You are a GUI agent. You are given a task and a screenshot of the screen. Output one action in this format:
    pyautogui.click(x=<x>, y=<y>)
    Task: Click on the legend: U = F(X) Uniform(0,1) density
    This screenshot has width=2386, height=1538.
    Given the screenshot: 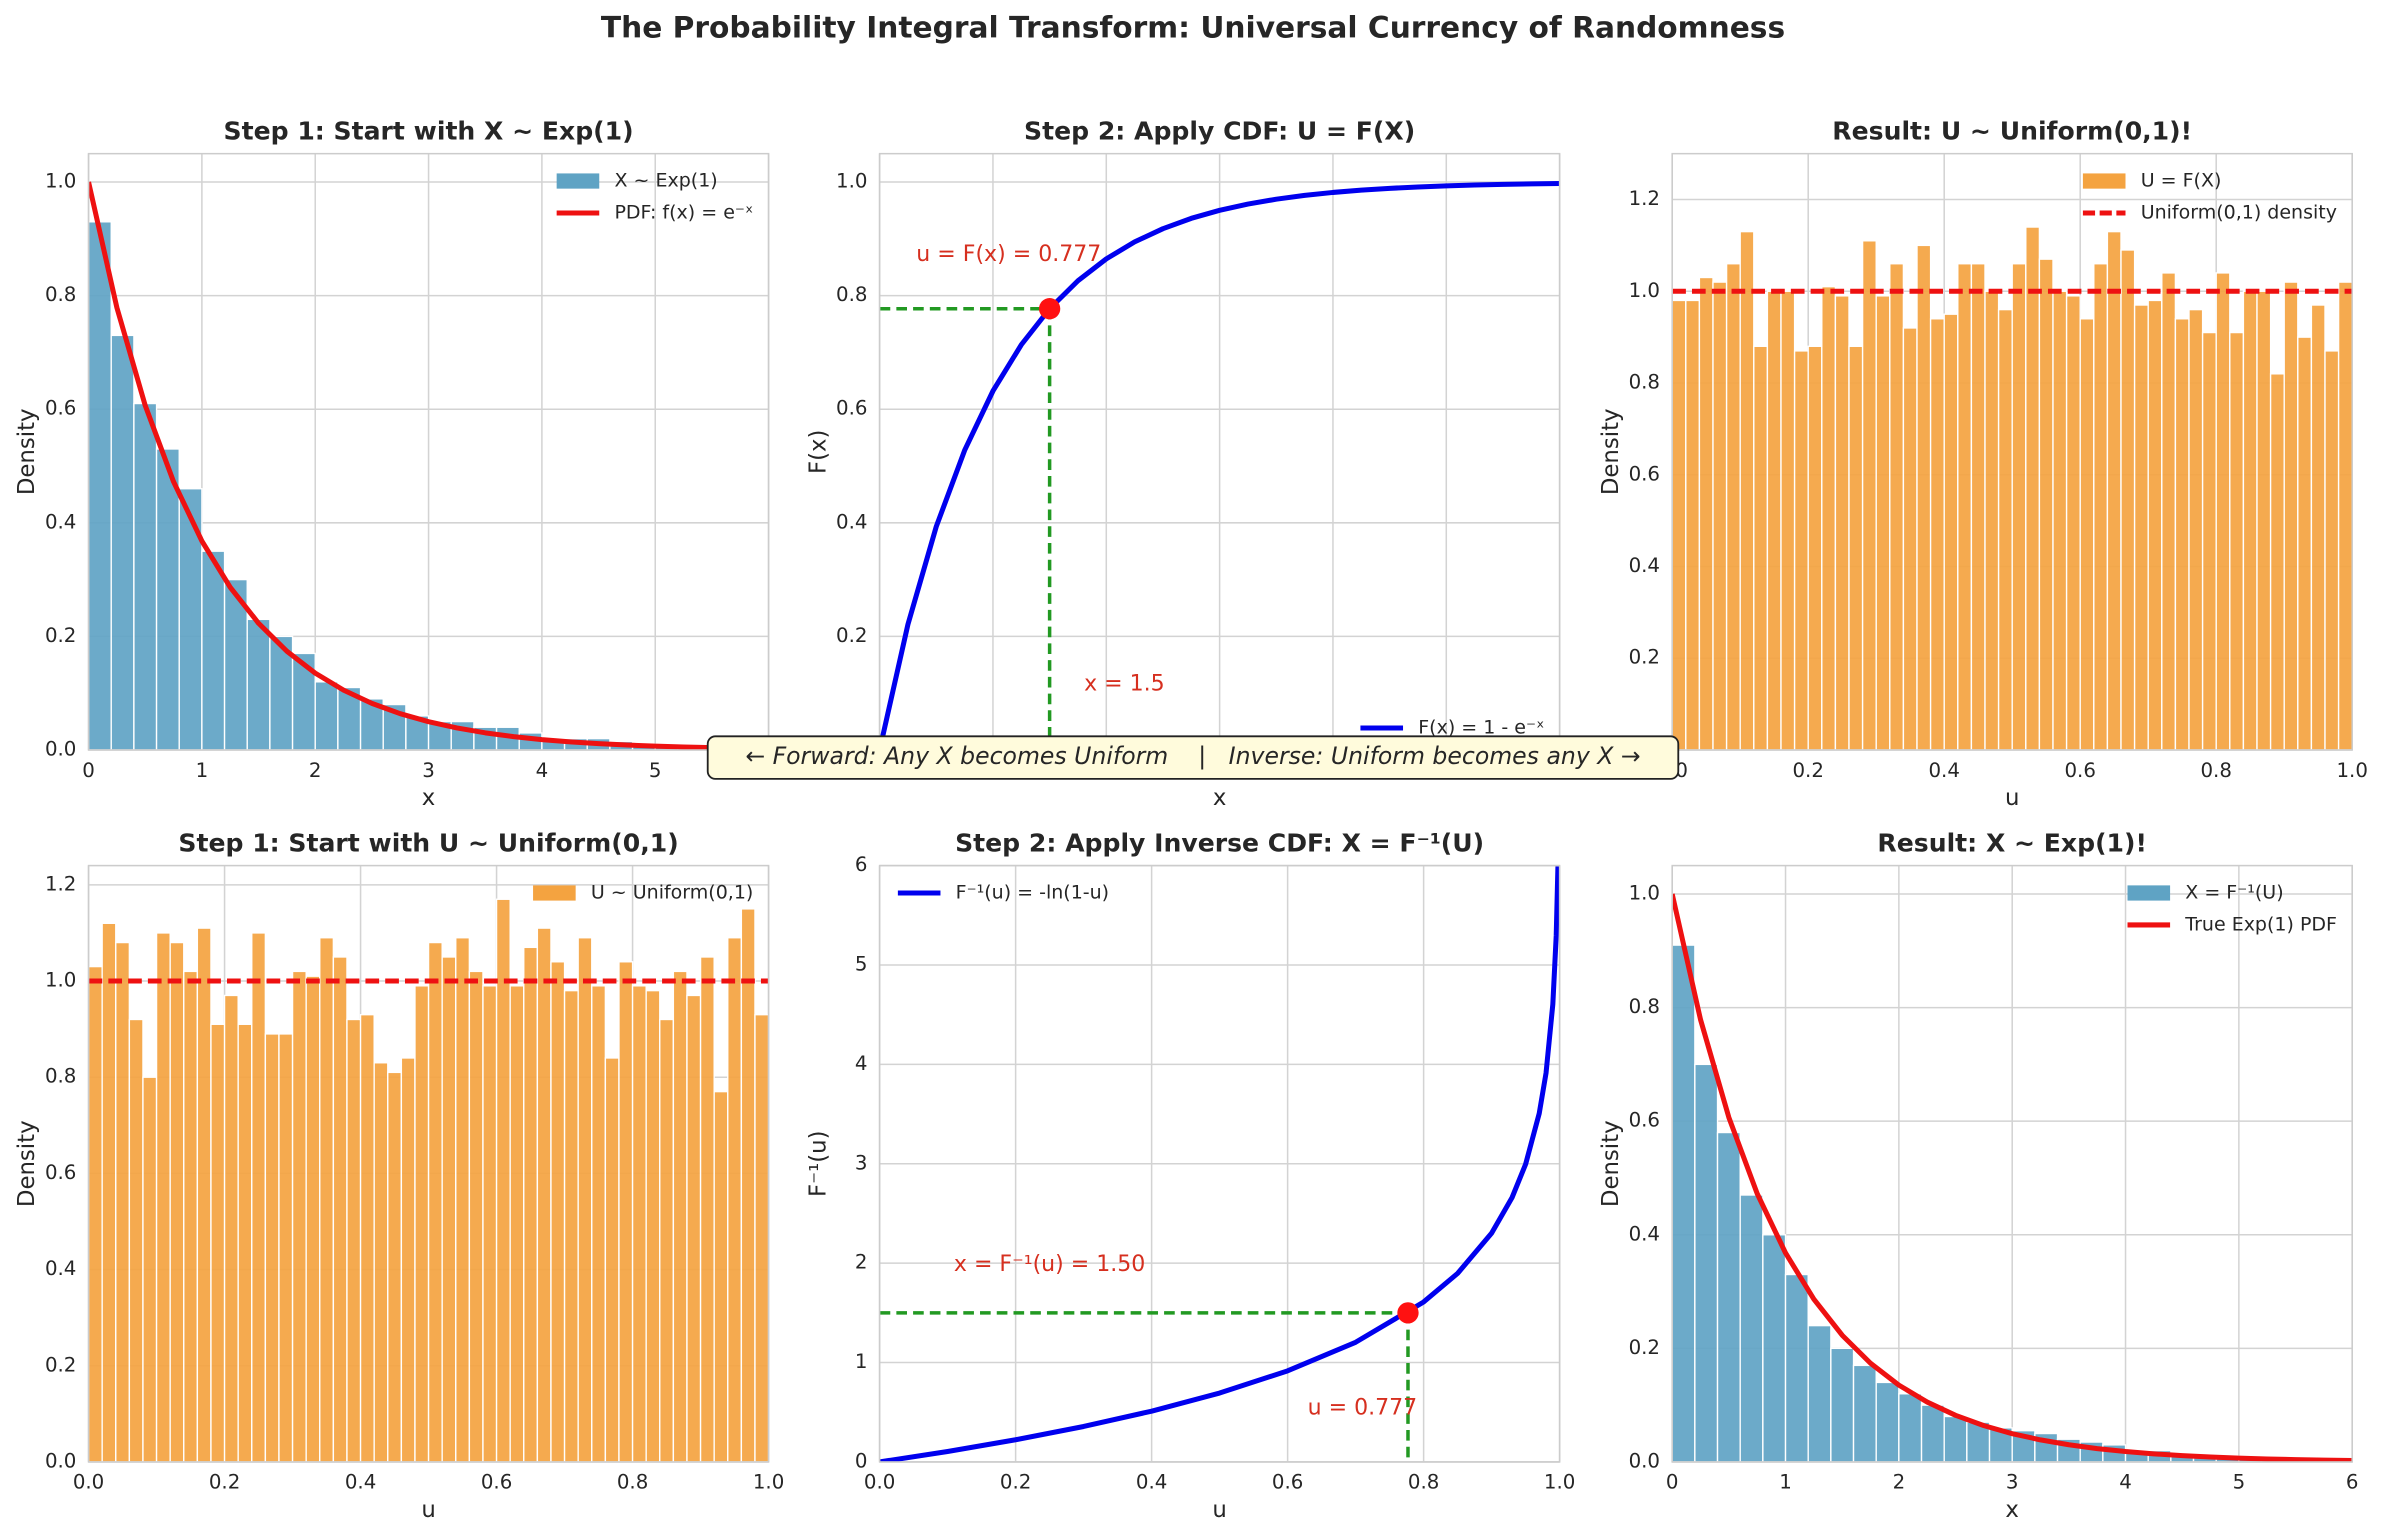 What is the action you would take?
    pyautogui.click(x=2209, y=196)
    